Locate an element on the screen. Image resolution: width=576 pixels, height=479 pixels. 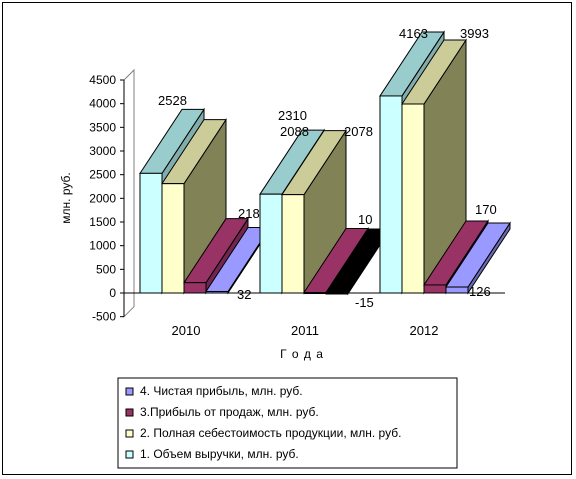
y-tick-label: 4000 is located at coordinates (102, 104).